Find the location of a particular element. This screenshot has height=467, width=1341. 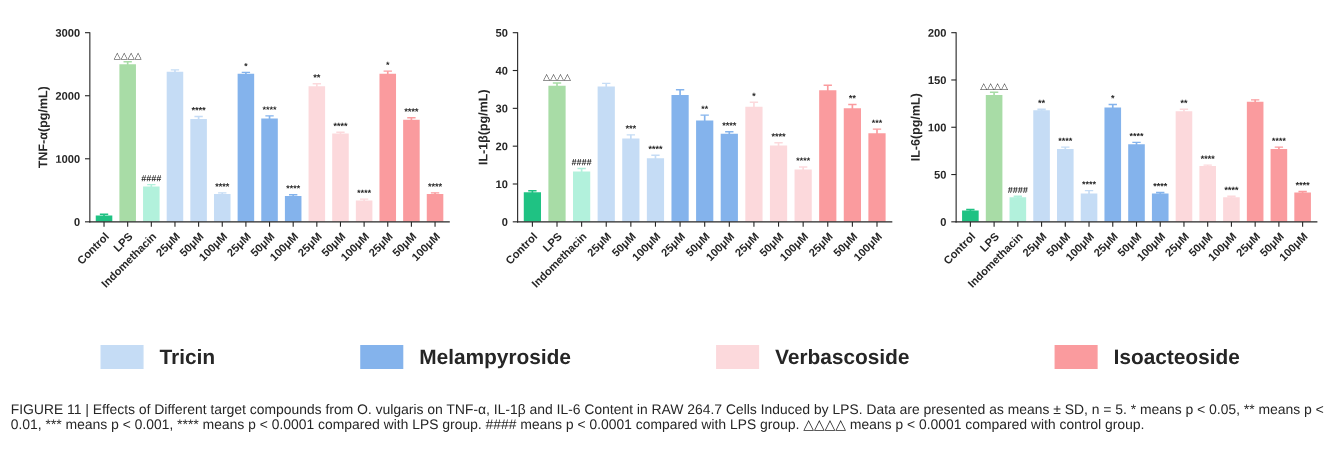

y-axis-title: IL-1β(pg/mL) is located at coordinates (484, 127).